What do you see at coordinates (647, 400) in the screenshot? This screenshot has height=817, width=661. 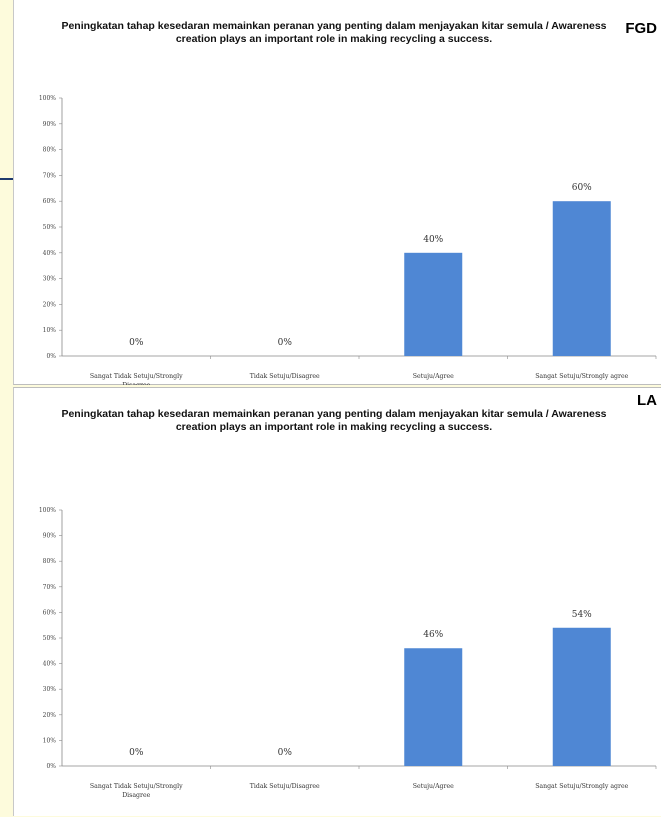 I see `chart-tag-la: LA` at bounding box center [647, 400].